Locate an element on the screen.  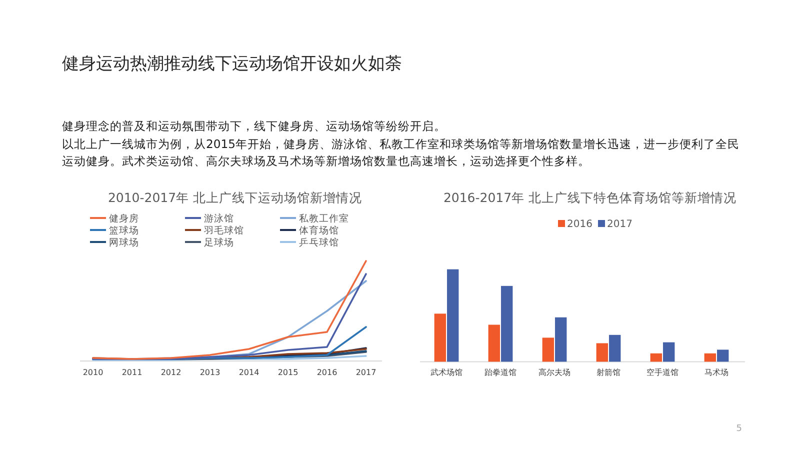
chart-title: 2010-2017年 北上广线下运动场馆新增情况 is located at coordinates (235, 197).